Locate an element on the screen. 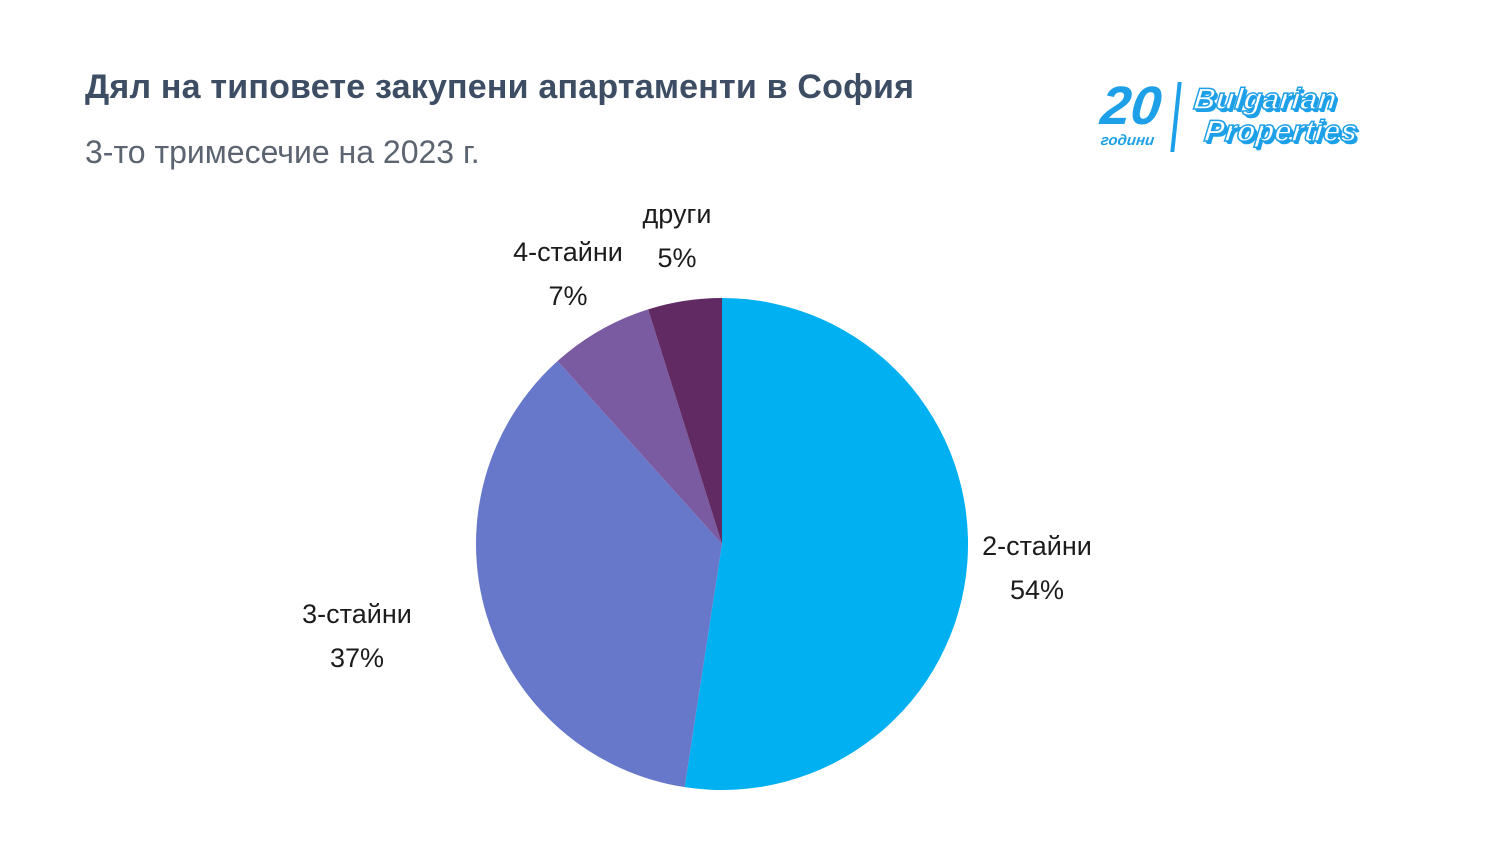  logo-brand-block: Bulgarian Properties is located at coordinates (1276, 115).